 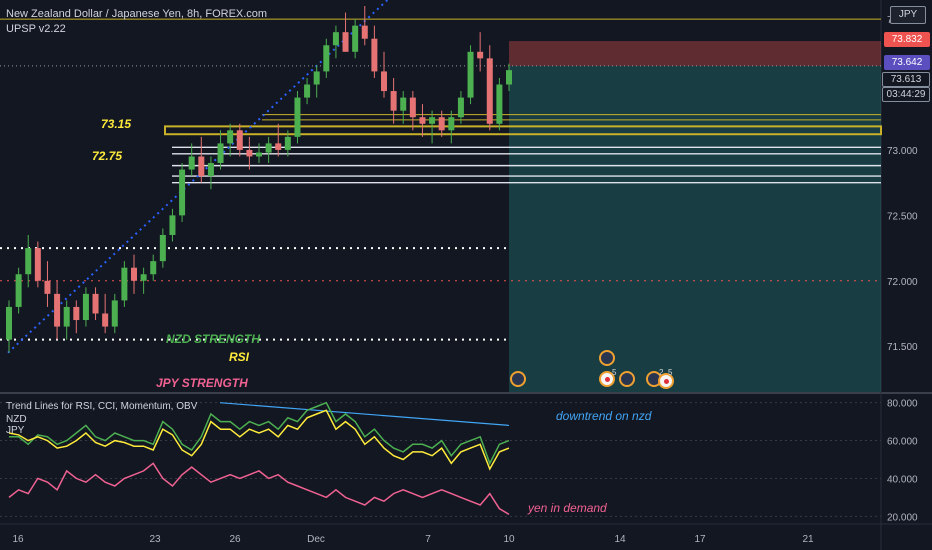 What do you see at coordinates (902, 442) in the screenshot?
I see `sub-tick-label: 60.000` at bounding box center [902, 442].